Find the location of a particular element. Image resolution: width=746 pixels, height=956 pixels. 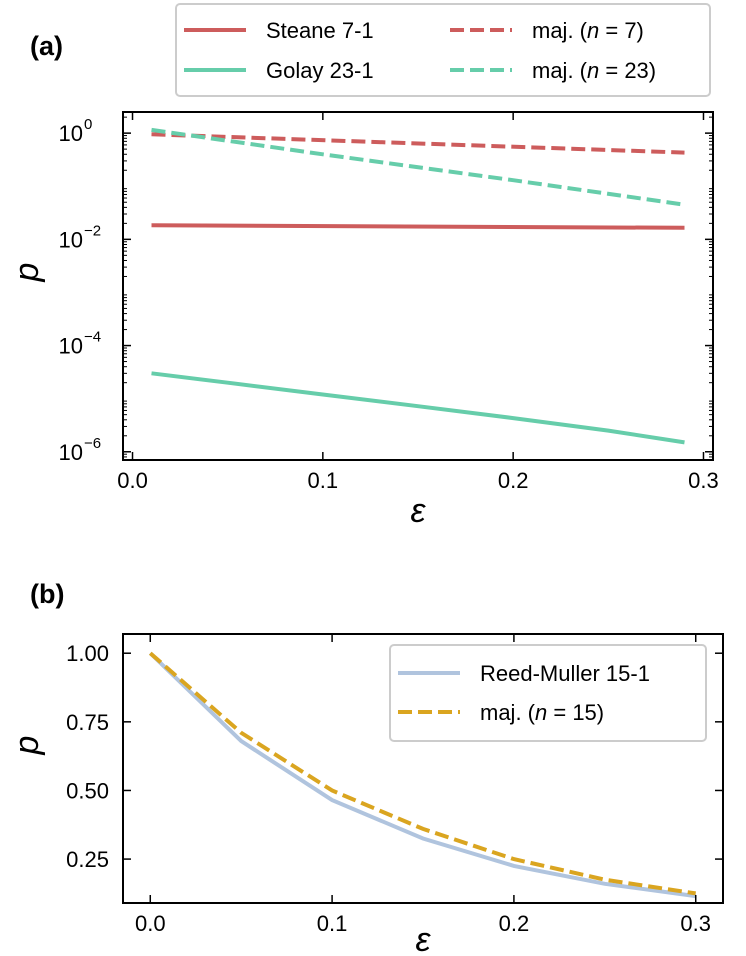

legend-label: maj. (n = 7) is located at coordinates (588, 30).